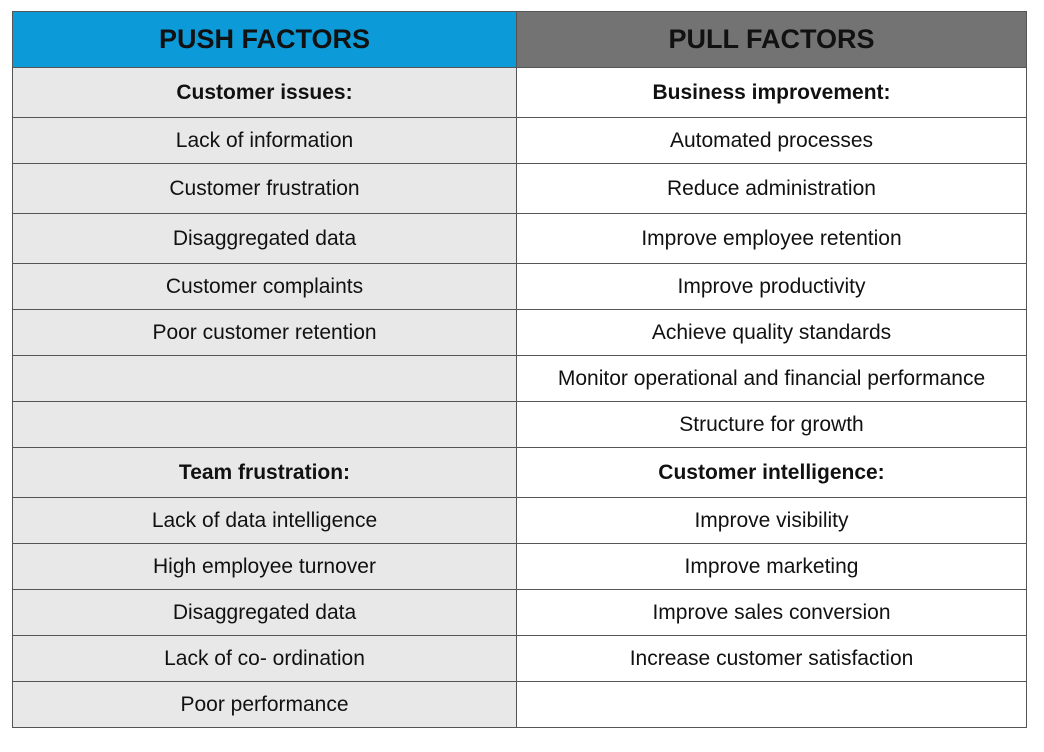 The height and width of the screenshot is (752, 1044). Describe the element at coordinates (771, 704) in the screenshot. I see `pull-factor-cell` at that location.